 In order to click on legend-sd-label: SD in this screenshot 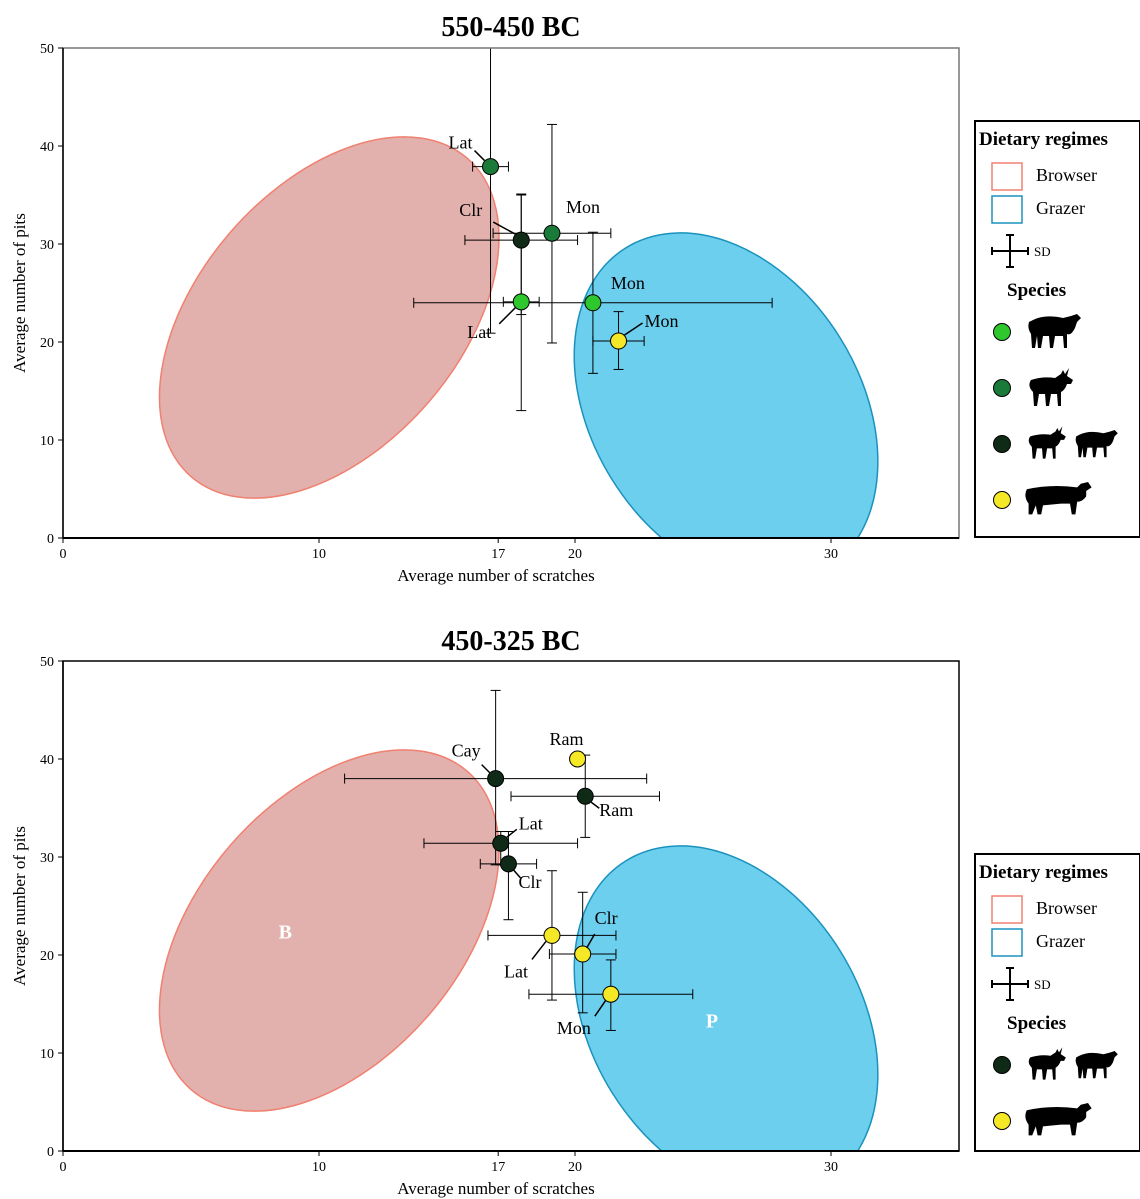, I will do `click(1042, 251)`.